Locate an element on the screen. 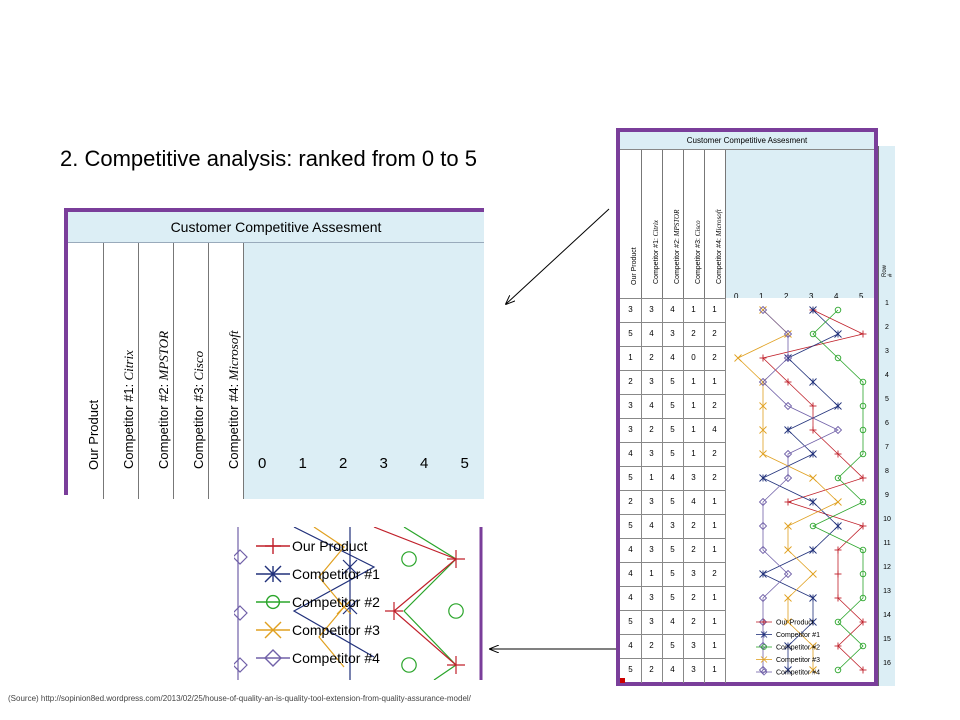 Image resolution: width=960 pixels, height=720 pixels. matrix-scale-header: 0 1 2 3 4 5 is located at coordinates (800, 225).